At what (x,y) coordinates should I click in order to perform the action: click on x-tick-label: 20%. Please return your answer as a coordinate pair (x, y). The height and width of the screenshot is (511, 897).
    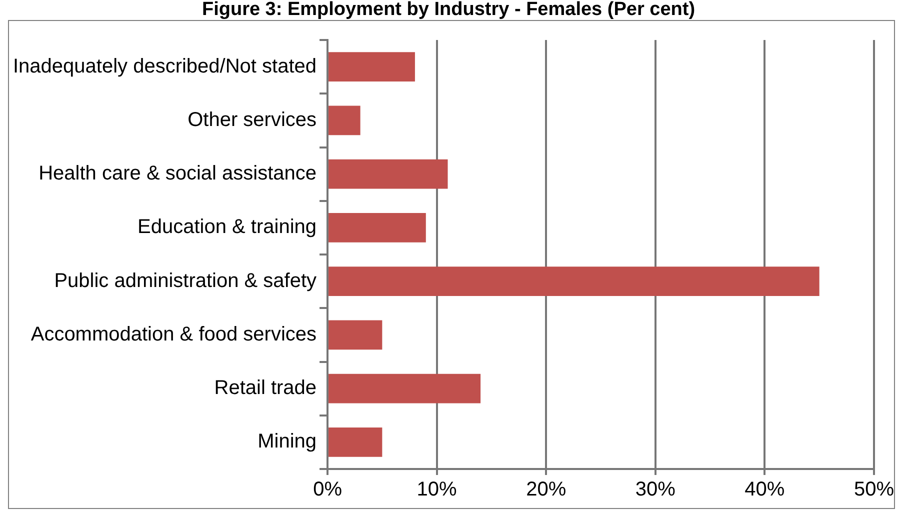
    Looking at the image, I should click on (546, 489).